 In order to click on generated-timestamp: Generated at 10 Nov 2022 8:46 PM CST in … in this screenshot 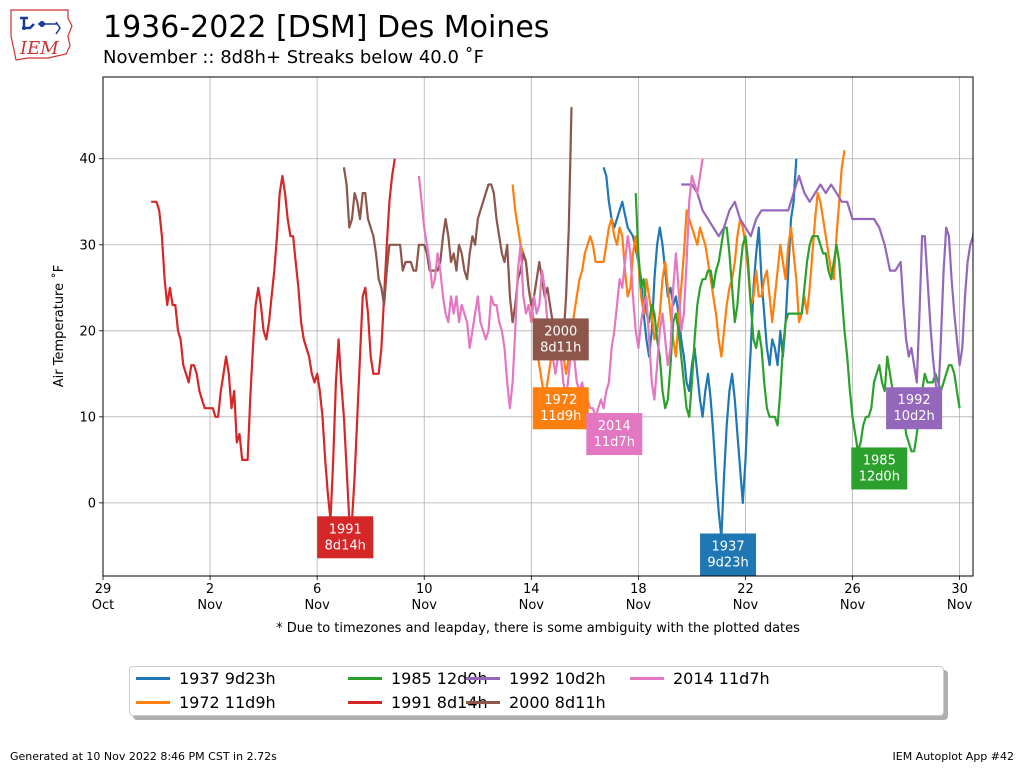, I will do `click(143, 756)`.